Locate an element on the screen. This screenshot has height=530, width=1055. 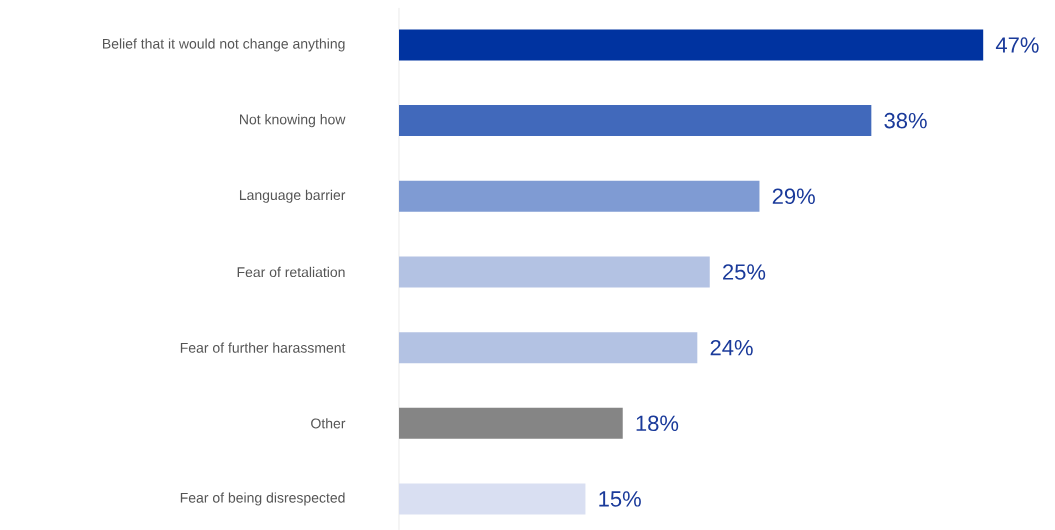
data-label: 29% is located at coordinates (793, 196).